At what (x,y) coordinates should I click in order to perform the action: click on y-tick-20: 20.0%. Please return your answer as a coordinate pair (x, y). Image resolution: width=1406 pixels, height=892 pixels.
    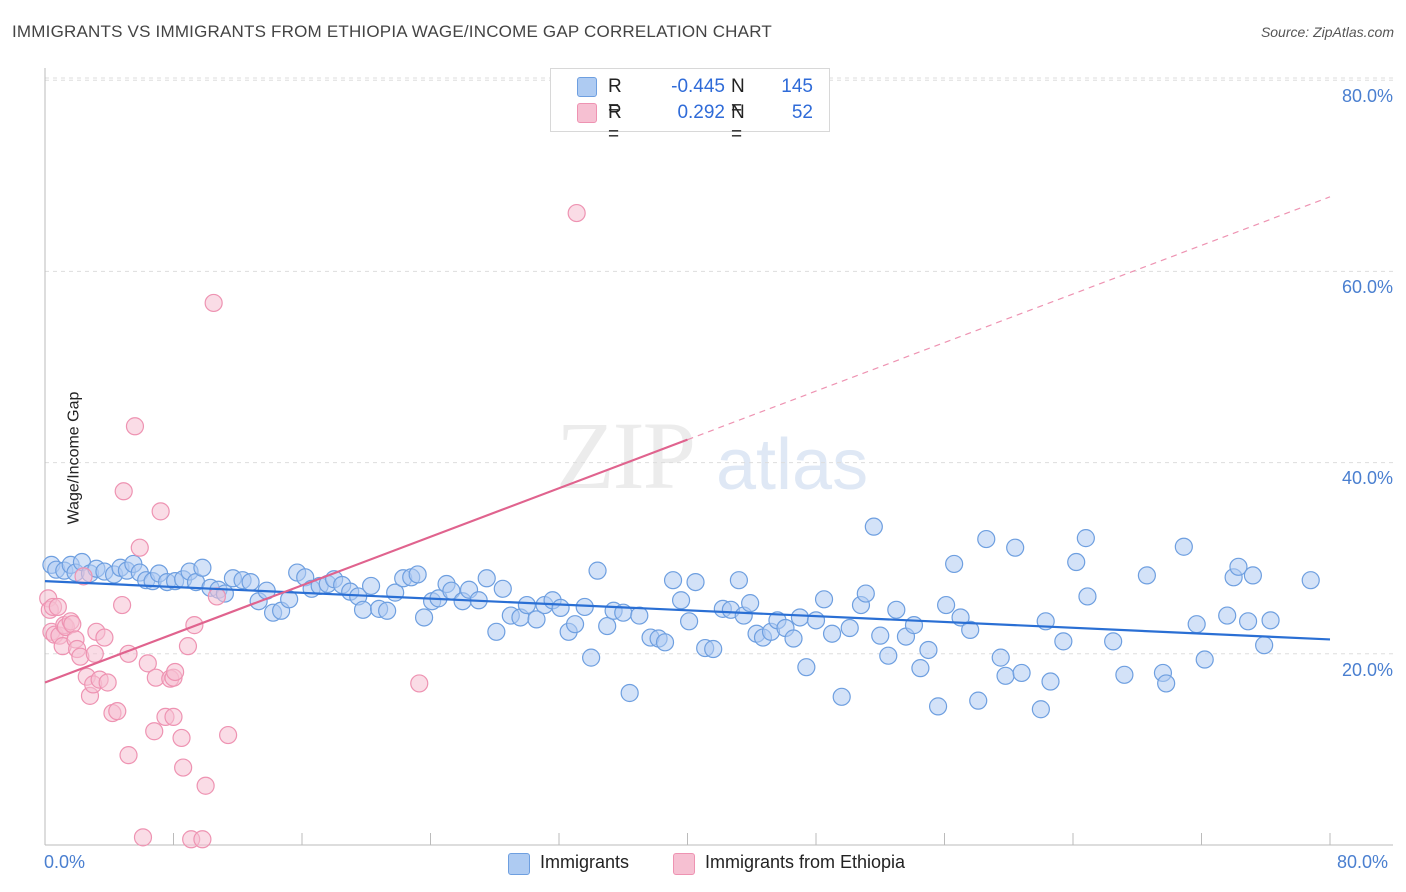
    Looking at the image, I should click on (1367, 670).